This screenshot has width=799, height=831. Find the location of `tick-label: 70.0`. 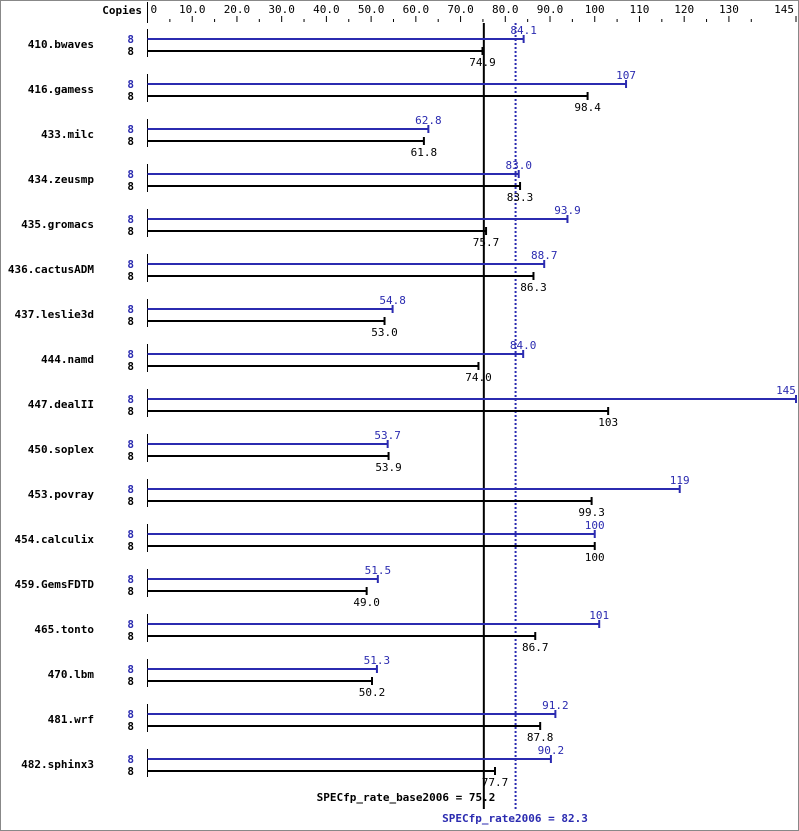

tick-label: 70.0 is located at coordinates (460, 9).